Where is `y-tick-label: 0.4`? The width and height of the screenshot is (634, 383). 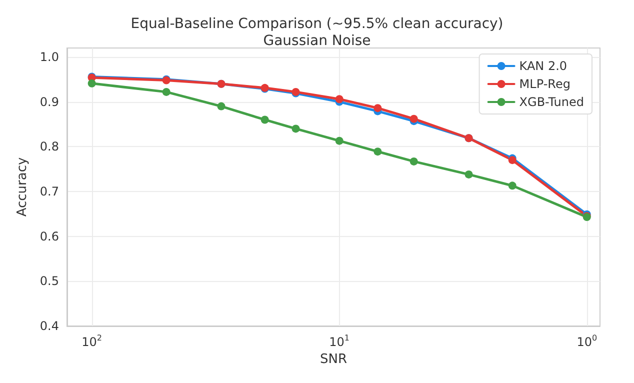
y-tick-label: 0.4 is located at coordinates (49, 326).